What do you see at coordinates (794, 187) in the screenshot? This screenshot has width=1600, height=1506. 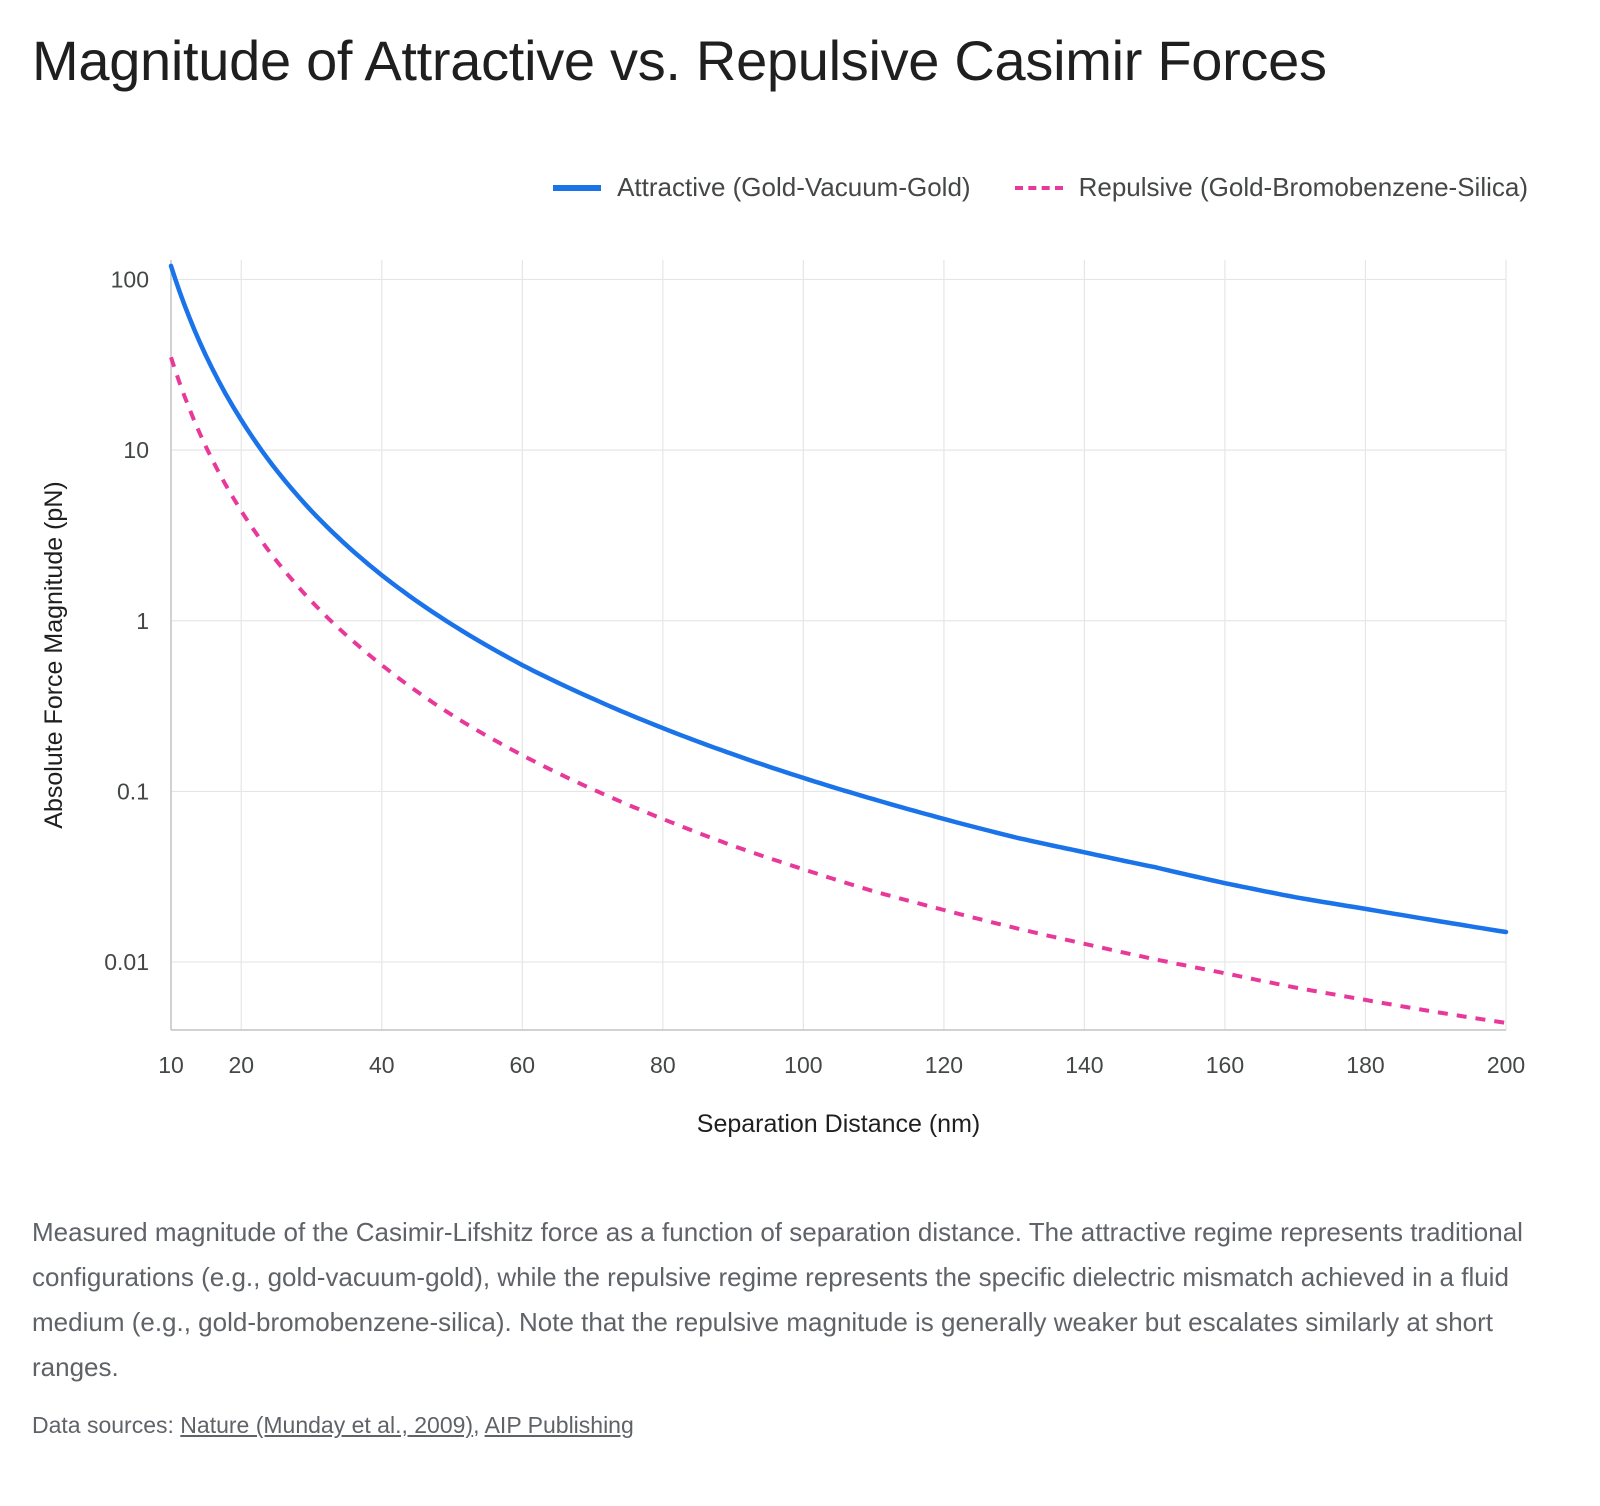 I see `legend-label-attractive: Attractive (Gold-Vacuum-Gold)` at bounding box center [794, 187].